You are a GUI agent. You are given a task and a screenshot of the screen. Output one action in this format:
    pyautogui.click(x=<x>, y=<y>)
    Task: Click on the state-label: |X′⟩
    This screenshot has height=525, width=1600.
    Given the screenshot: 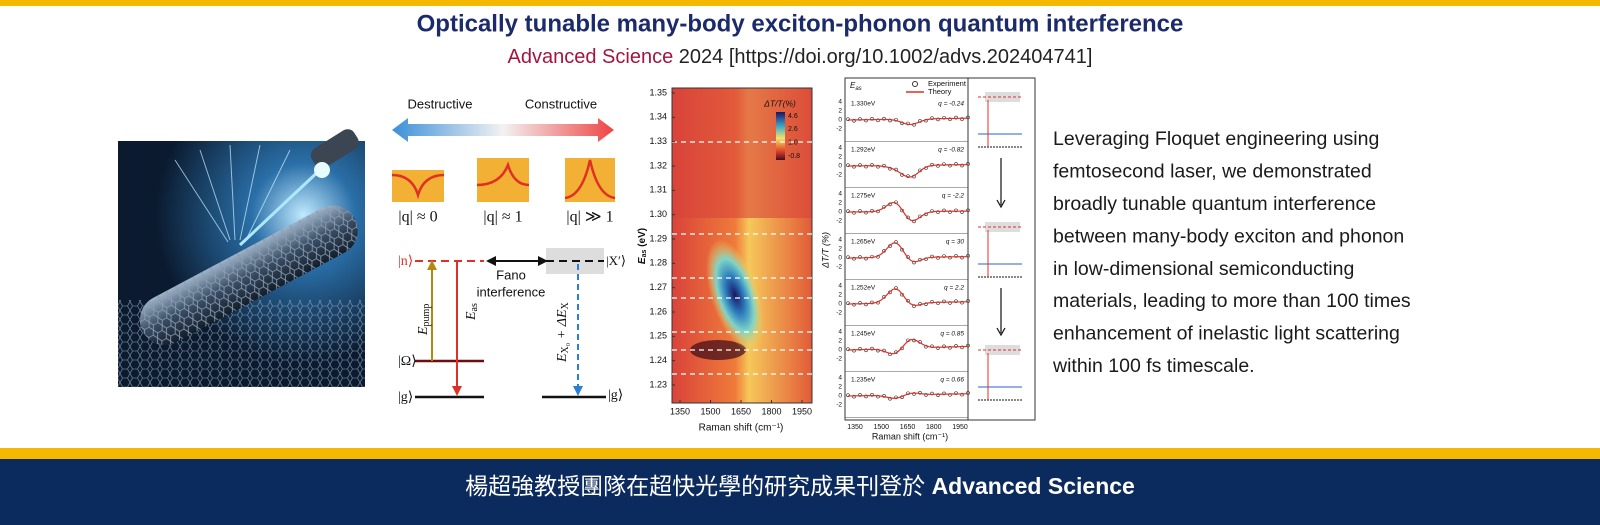 What is the action you would take?
    pyautogui.click(x=616, y=260)
    